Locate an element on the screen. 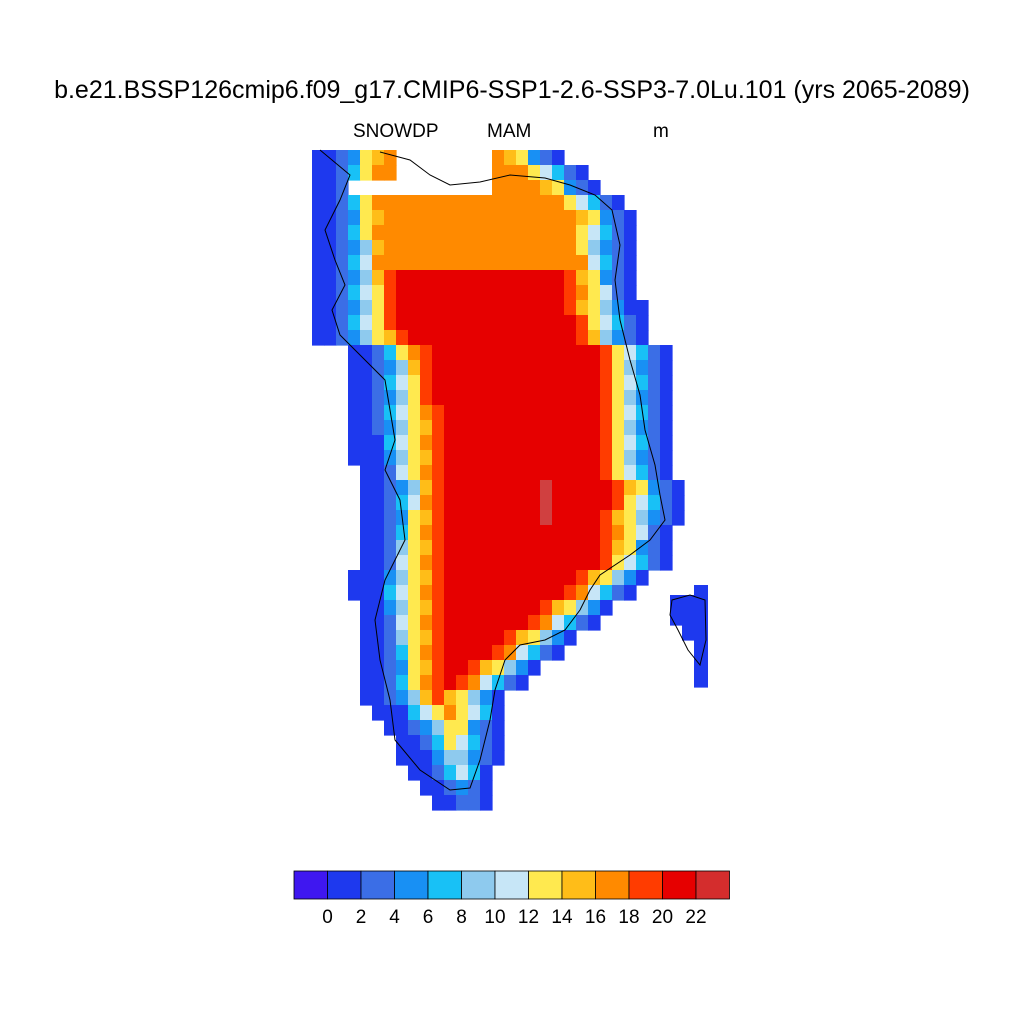  colorbar-tick-label: 6 is located at coordinates (428, 917).